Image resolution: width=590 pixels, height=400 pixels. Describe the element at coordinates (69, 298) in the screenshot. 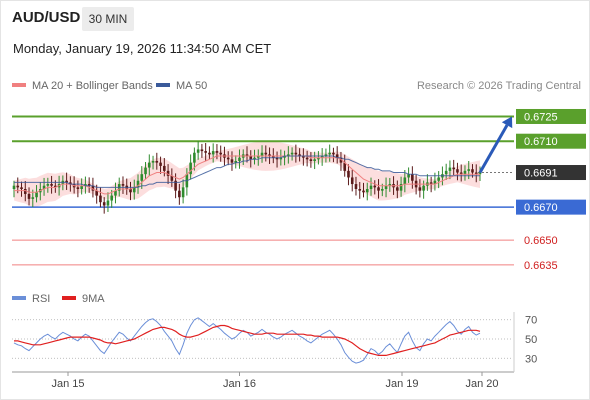

I see `ma9-swatch-icon` at that location.